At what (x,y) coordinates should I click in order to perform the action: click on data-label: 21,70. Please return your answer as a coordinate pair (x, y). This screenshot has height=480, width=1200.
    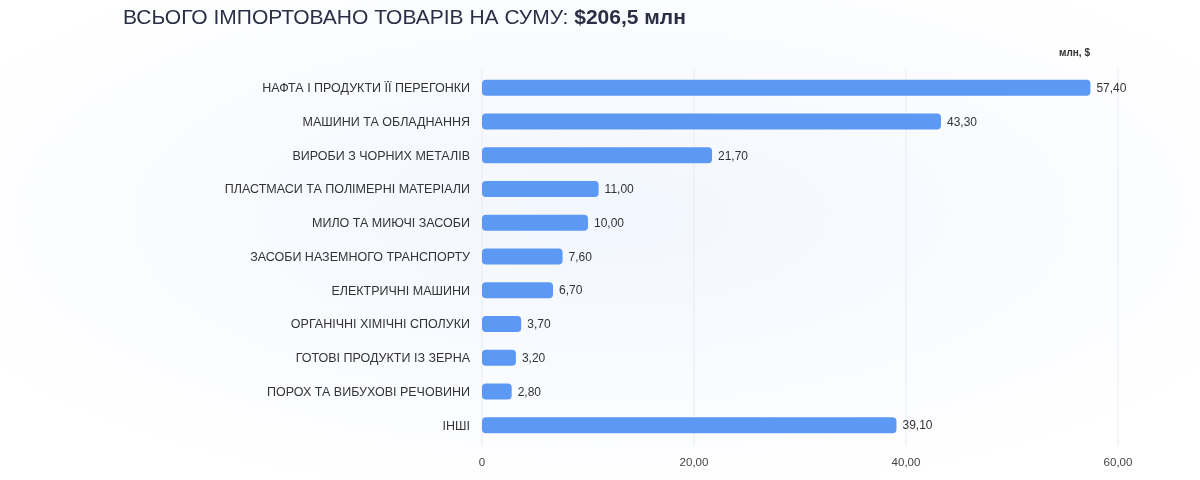
    Looking at the image, I should click on (733, 155).